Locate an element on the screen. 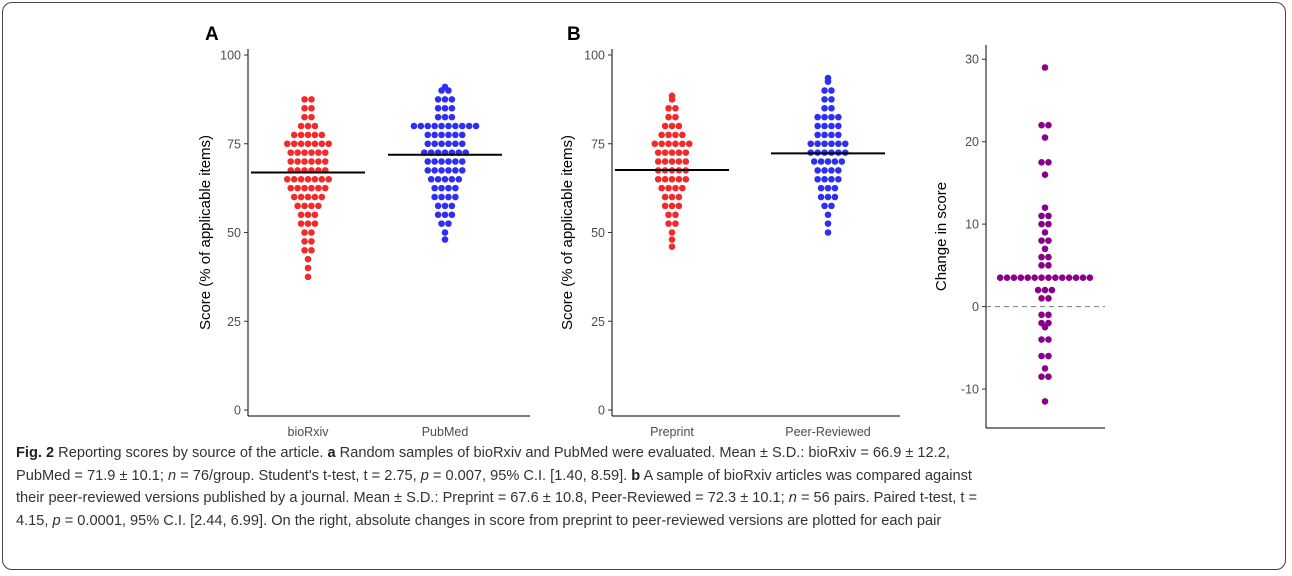 Image resolution: width=1292 pixels, height=576 pixels. y-tick-label: 100 is located at coordinates (594, 56).